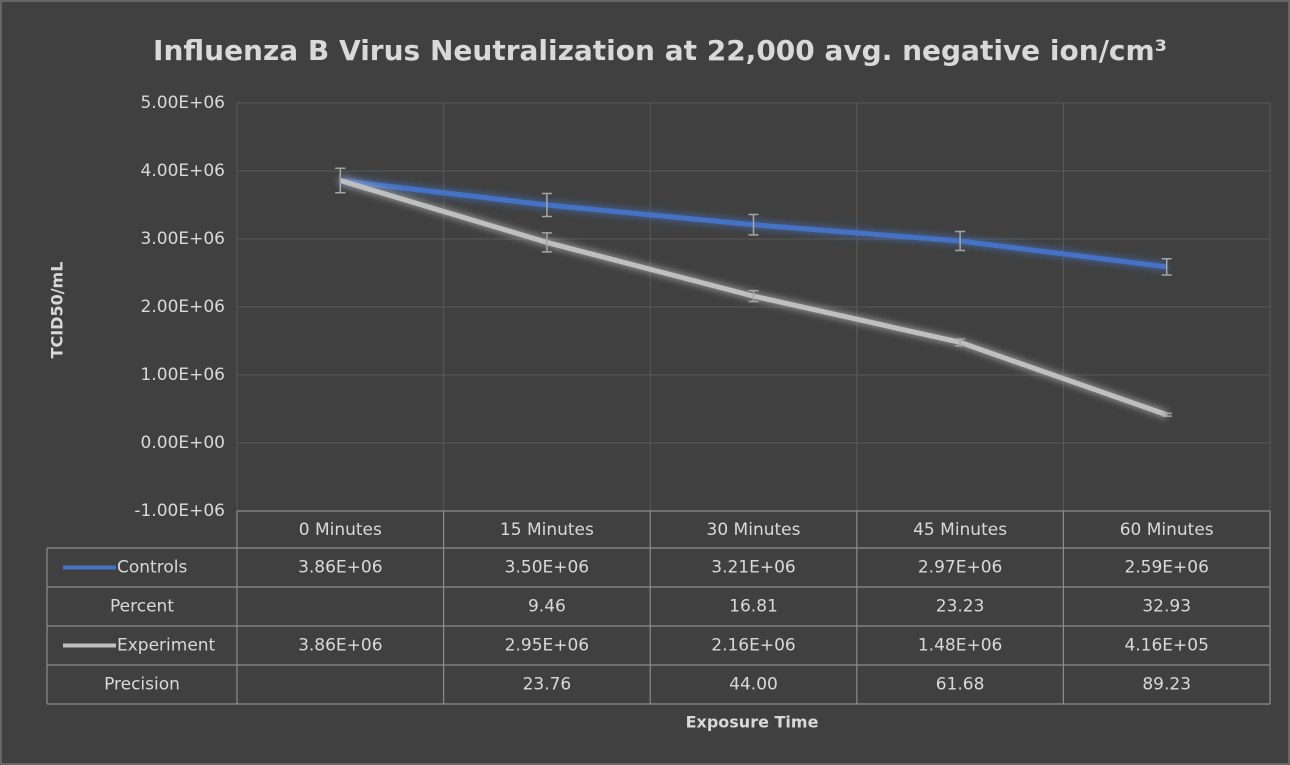 The height and width of the screenshot is (765, 1290). Describe the element at coordinates (547, 685) in the screenshot. I see `table-cell: 23.76` at that location.